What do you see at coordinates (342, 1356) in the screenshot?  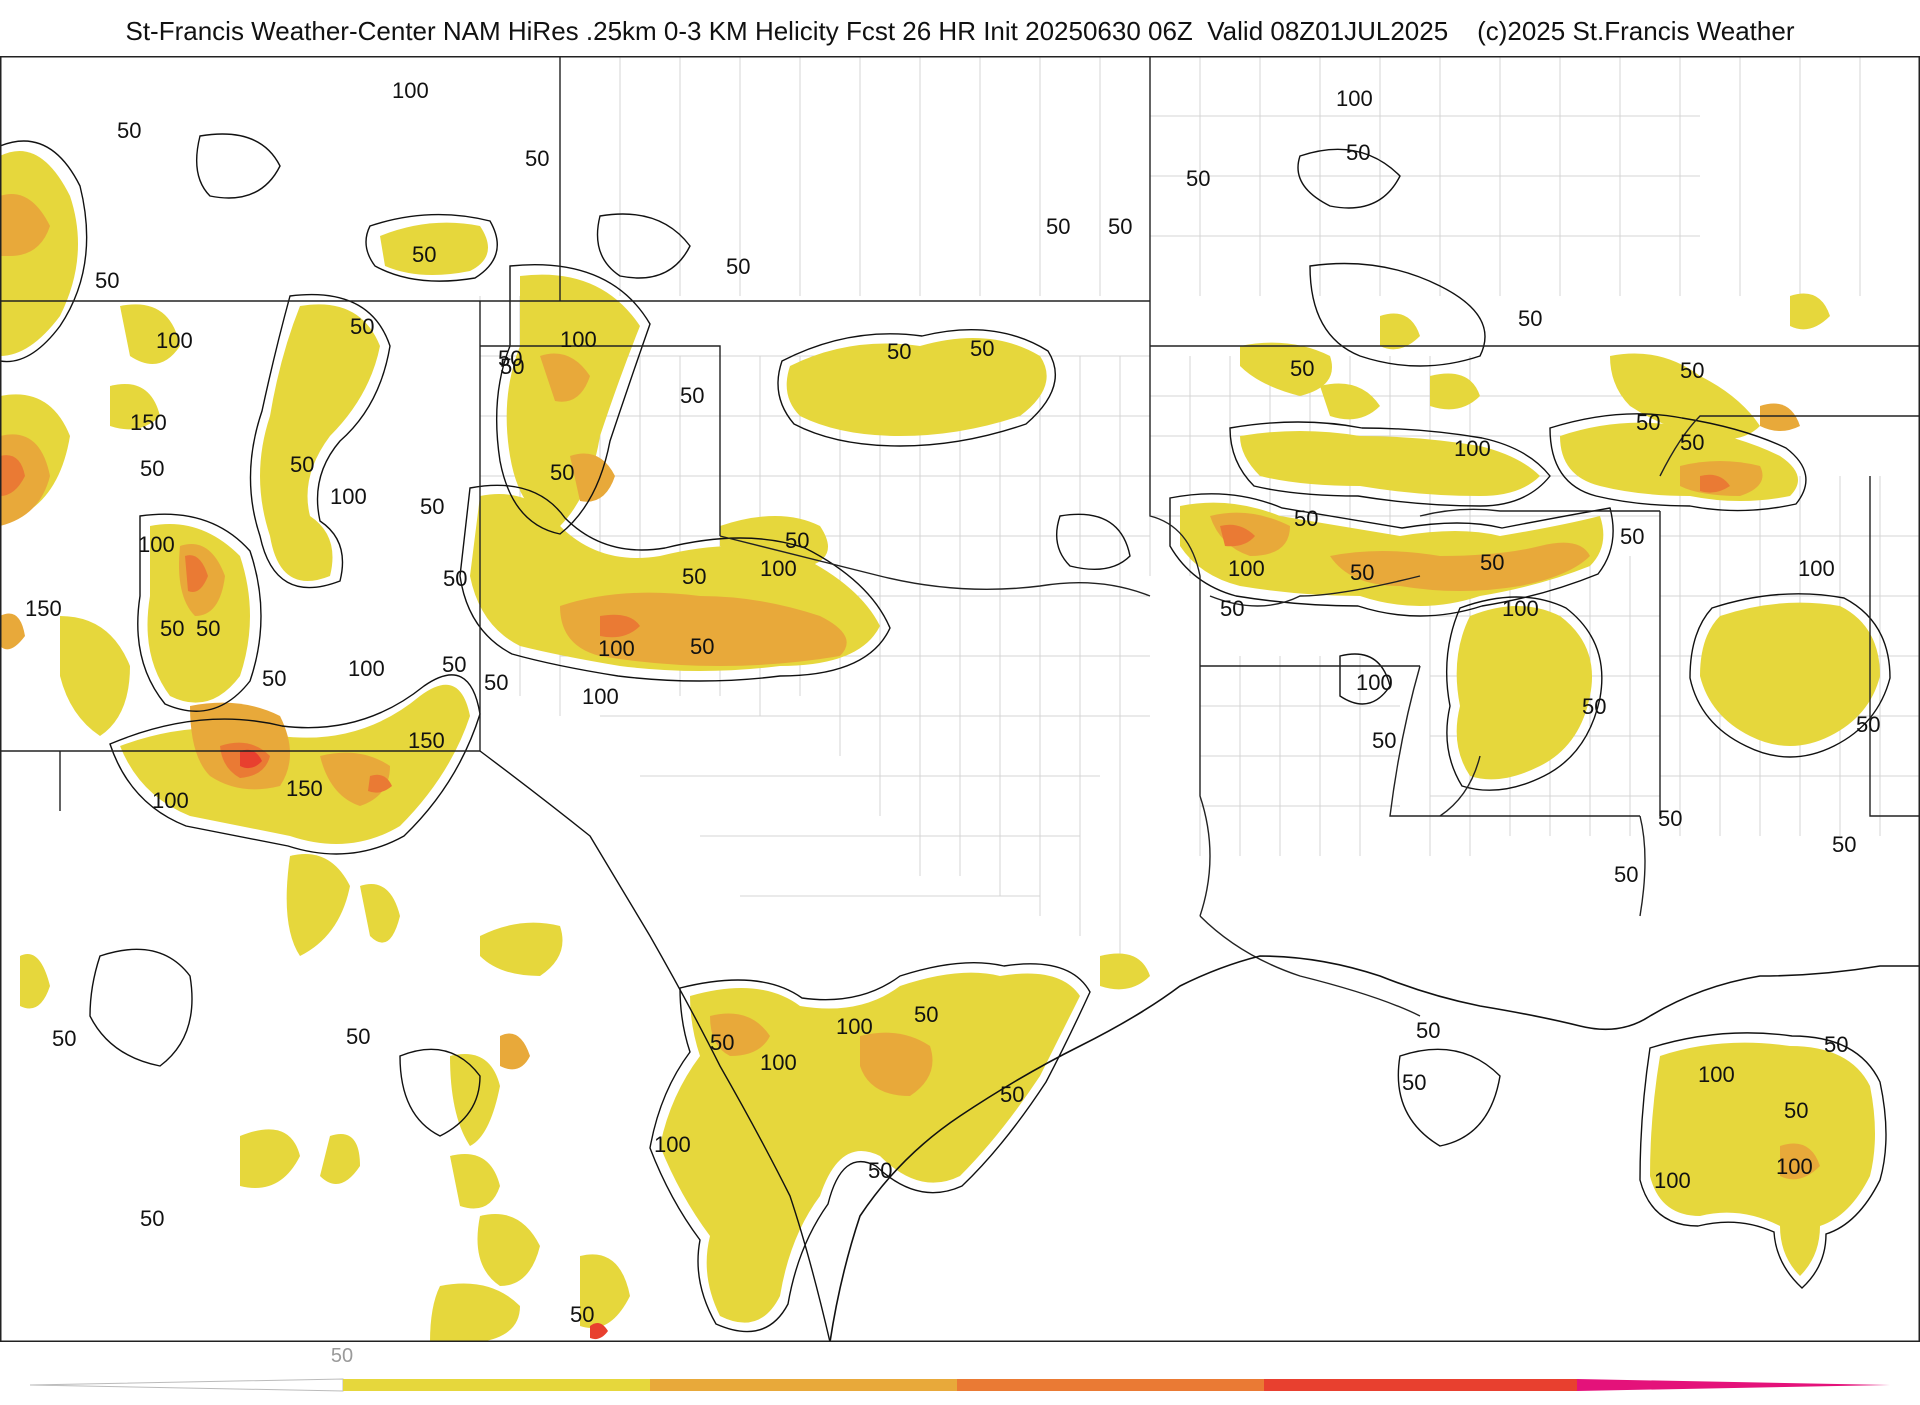 I see `colorbar-tick-label: 50` at bounding box center [342, 1356].